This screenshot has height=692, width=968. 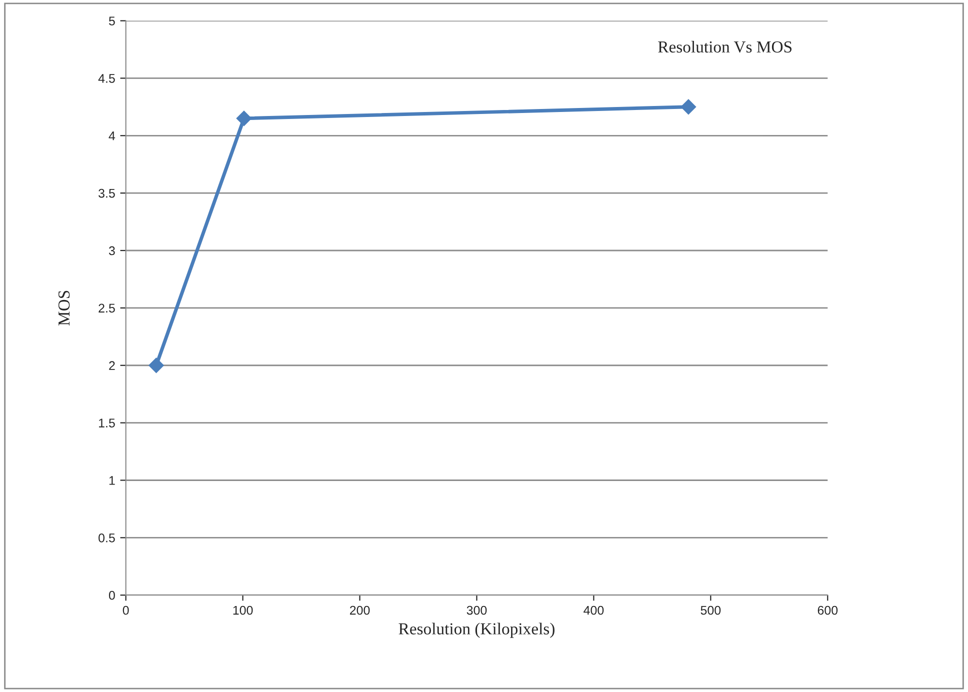 I want to click on y-tick-label: 4.5, so click(x=106, y=78).